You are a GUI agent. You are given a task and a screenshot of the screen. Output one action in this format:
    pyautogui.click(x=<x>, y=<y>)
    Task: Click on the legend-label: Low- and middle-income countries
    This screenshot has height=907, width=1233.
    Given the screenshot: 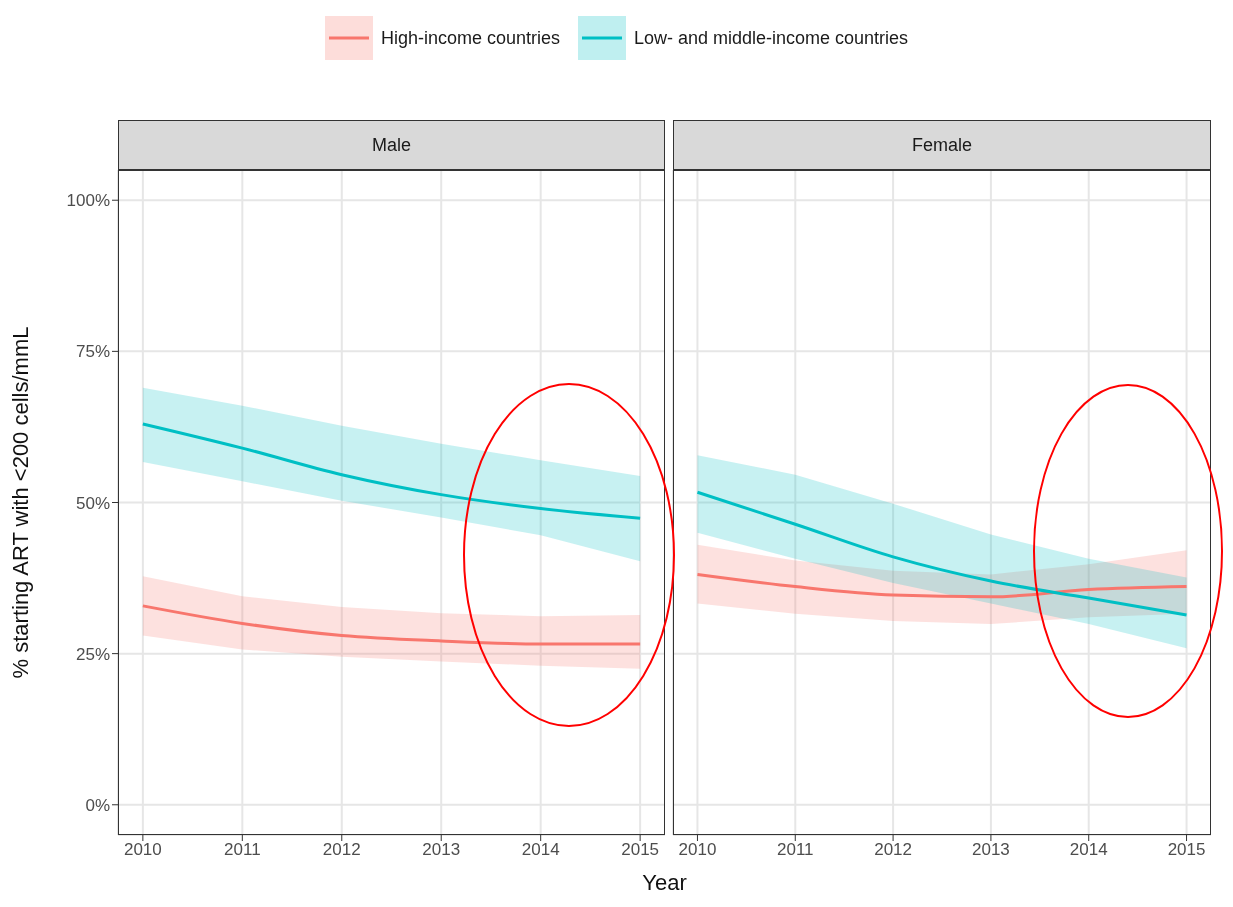 What is the action you would take?
    pyautogui.click(x=771, y=38)
    